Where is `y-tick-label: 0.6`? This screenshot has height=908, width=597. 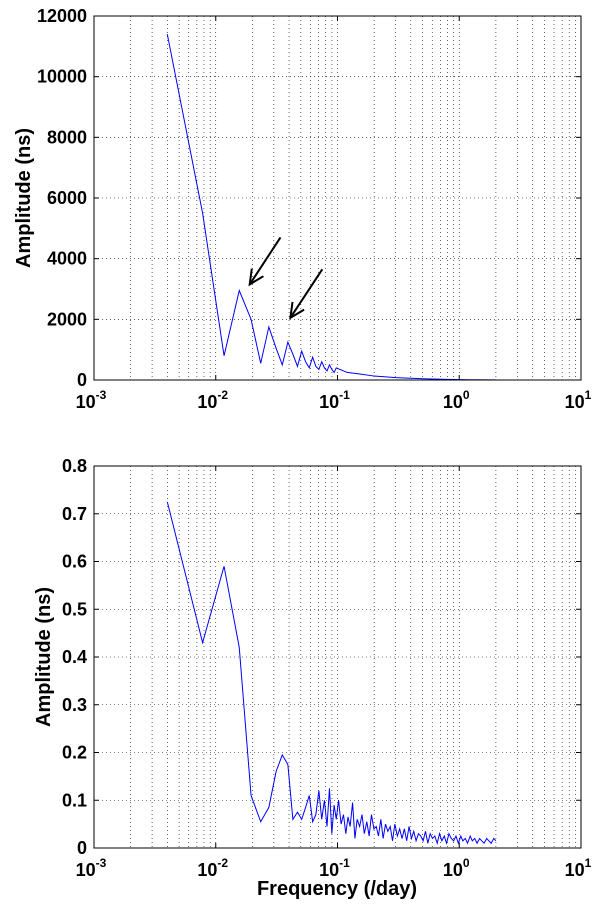
y-tick-label: 0.6 is located at coordinates (74, 562).